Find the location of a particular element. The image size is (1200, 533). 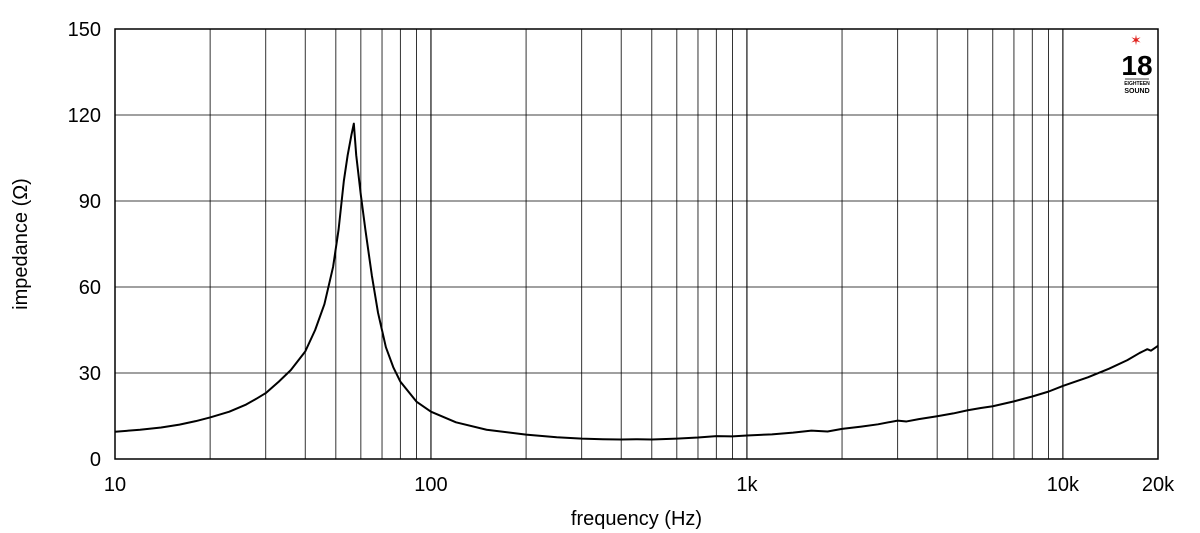

logo-line1: EIGHTEEN is located at coordinates (1137, 84).